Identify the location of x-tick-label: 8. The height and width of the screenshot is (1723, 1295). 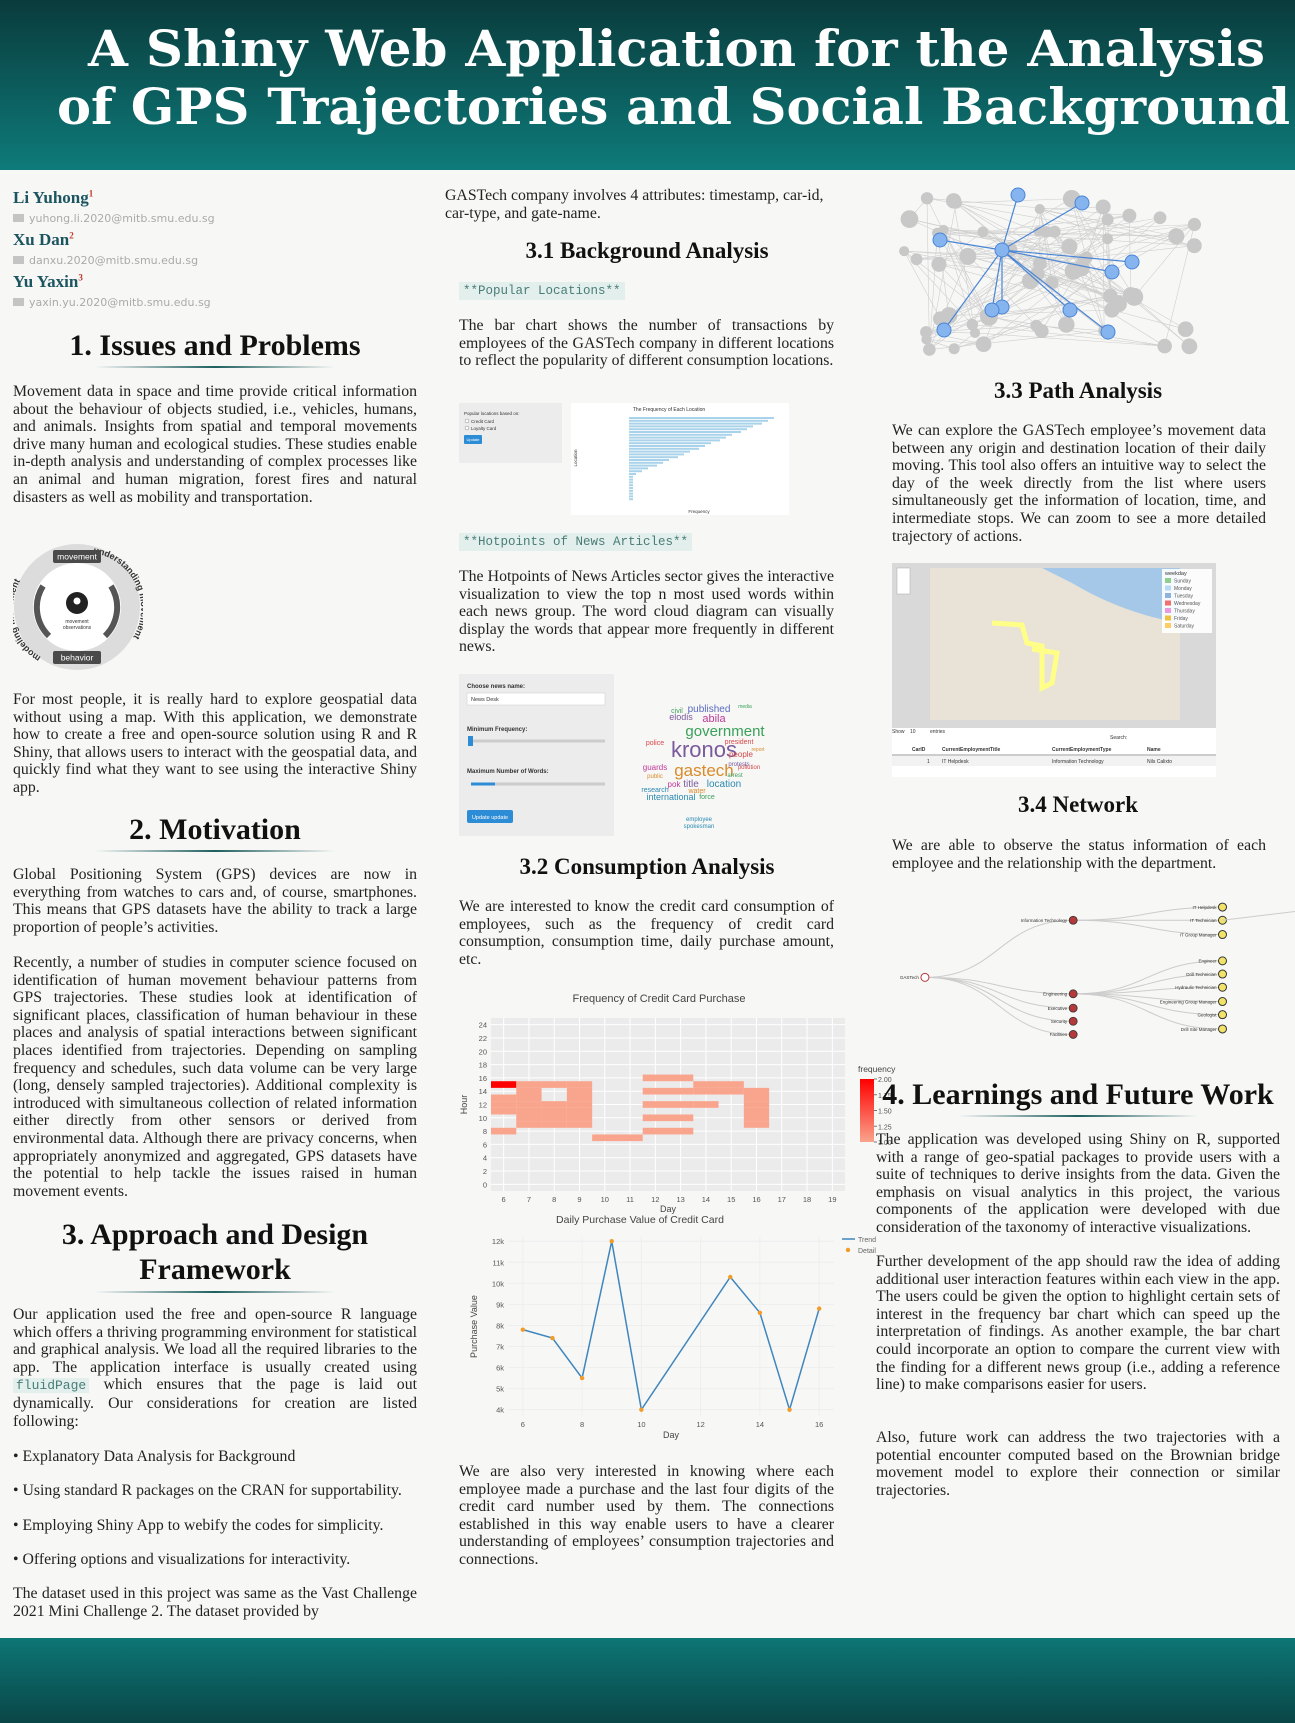
(582, 1424).